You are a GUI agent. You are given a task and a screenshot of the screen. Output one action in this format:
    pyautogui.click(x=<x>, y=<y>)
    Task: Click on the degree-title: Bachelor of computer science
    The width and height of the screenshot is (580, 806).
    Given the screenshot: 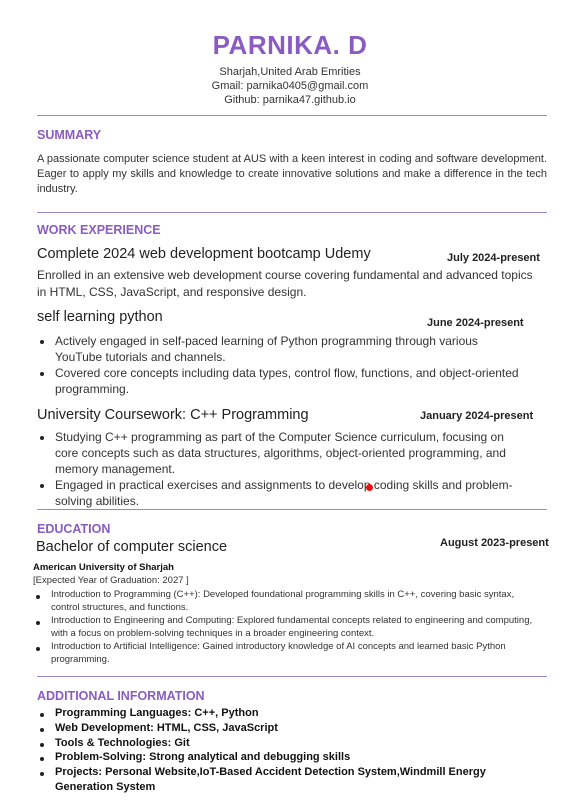 What is the action you would take?
    pyautogui.click(x=132, y=547)
    